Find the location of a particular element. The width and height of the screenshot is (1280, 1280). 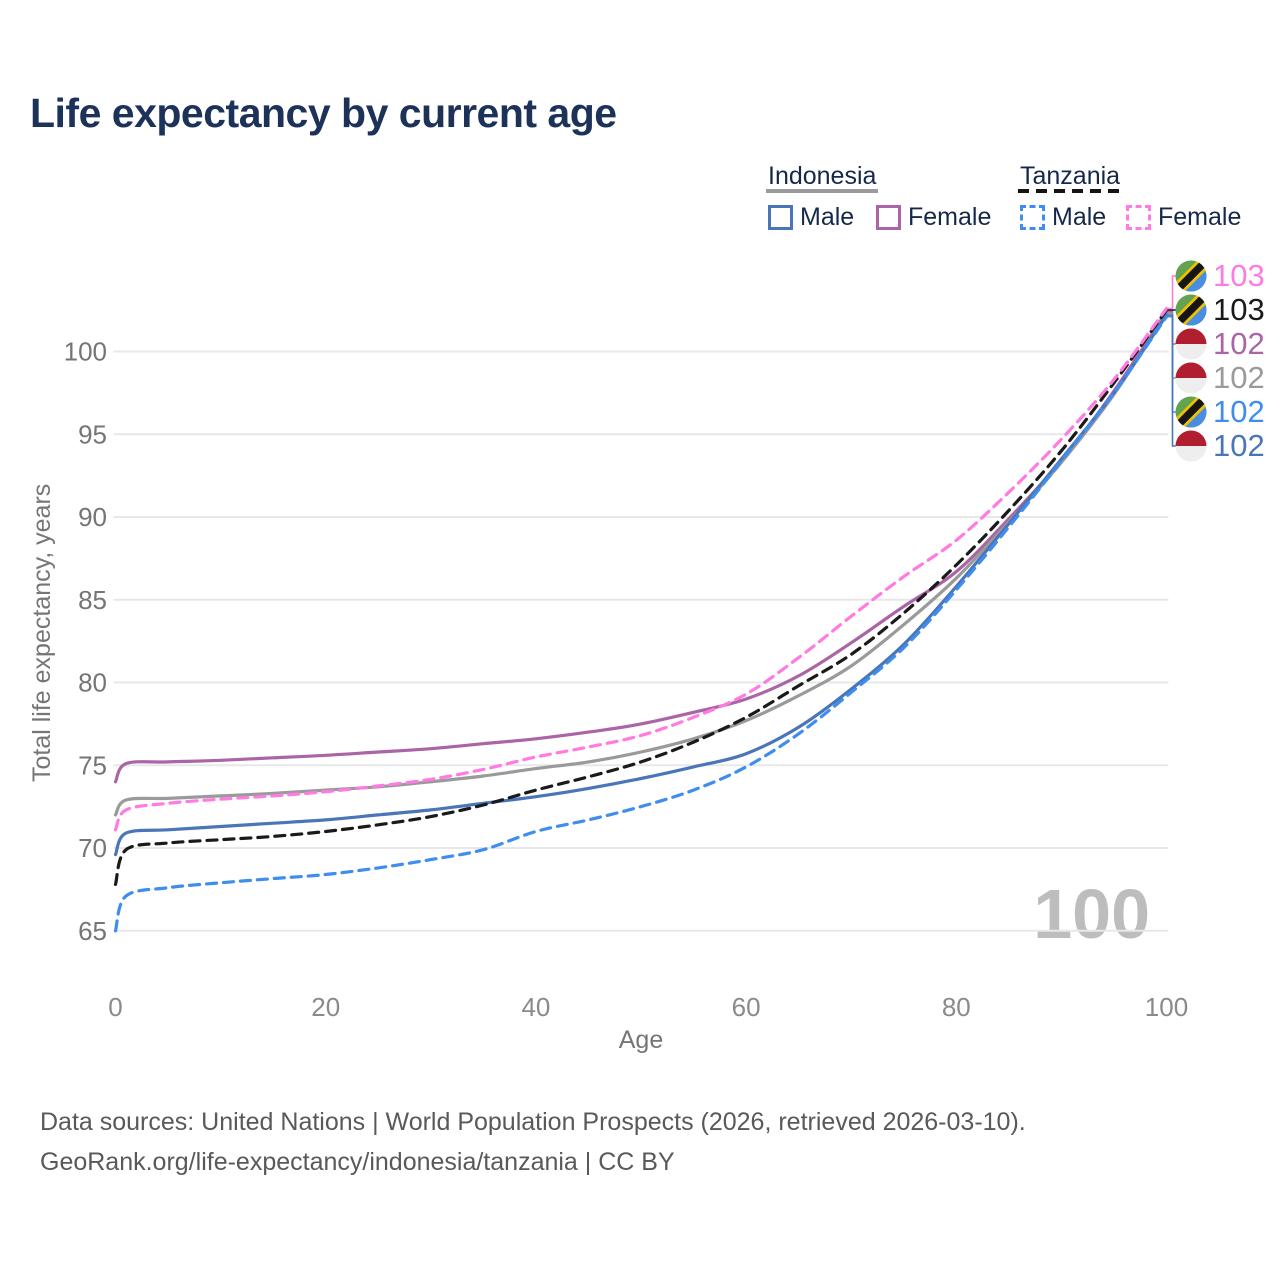

end-label-value-tz-total: 103 is located at coordinates (1239, 309).